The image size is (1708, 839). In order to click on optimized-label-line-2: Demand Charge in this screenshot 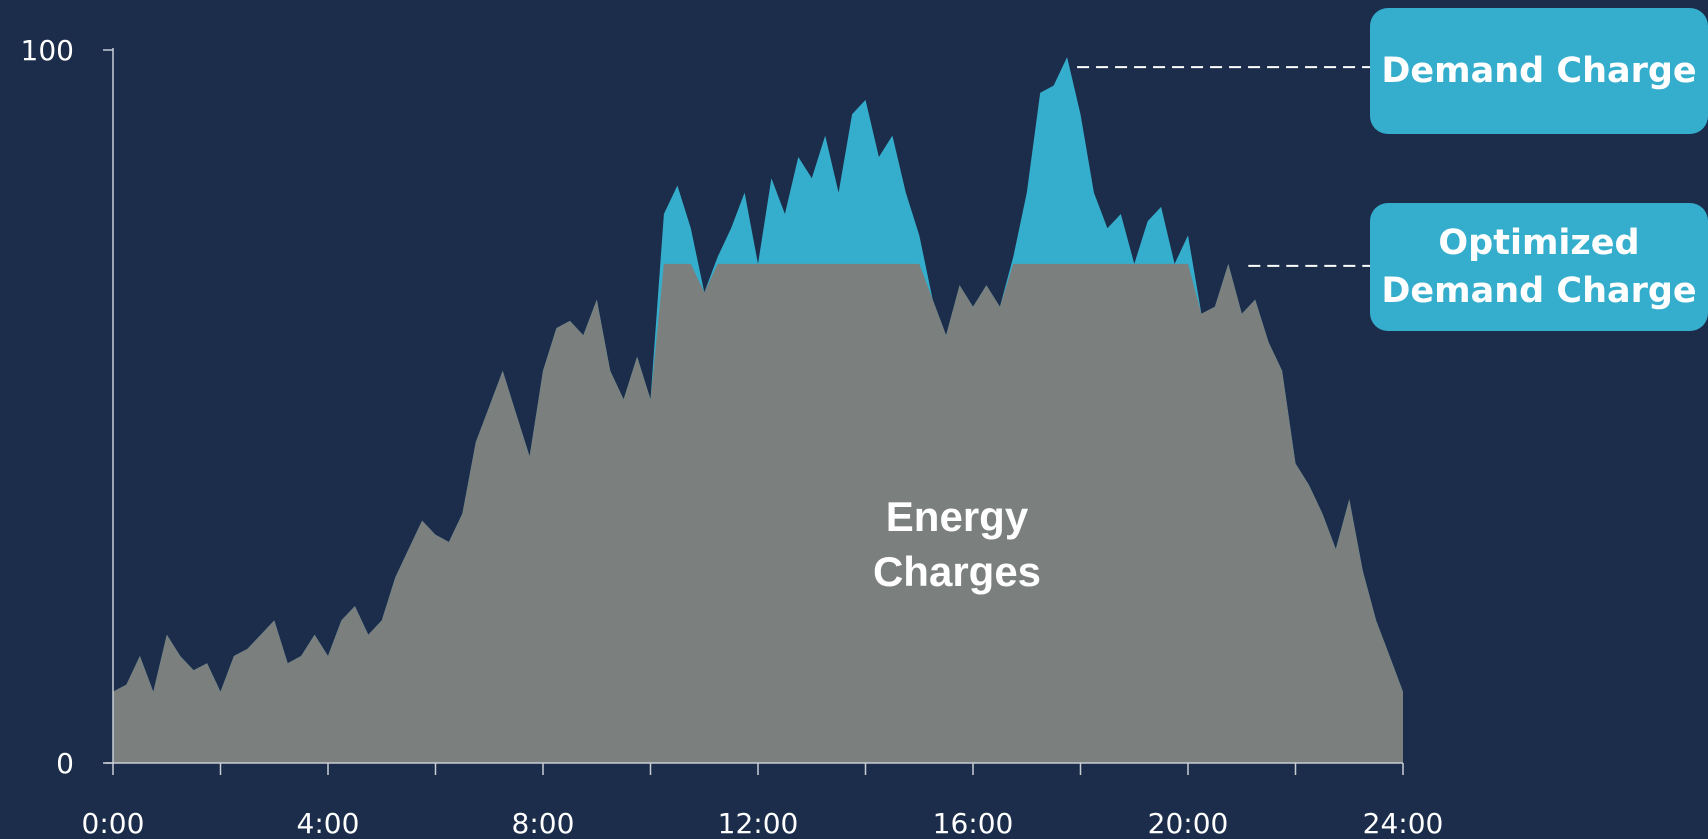, I will do `click(1539, 291)`.